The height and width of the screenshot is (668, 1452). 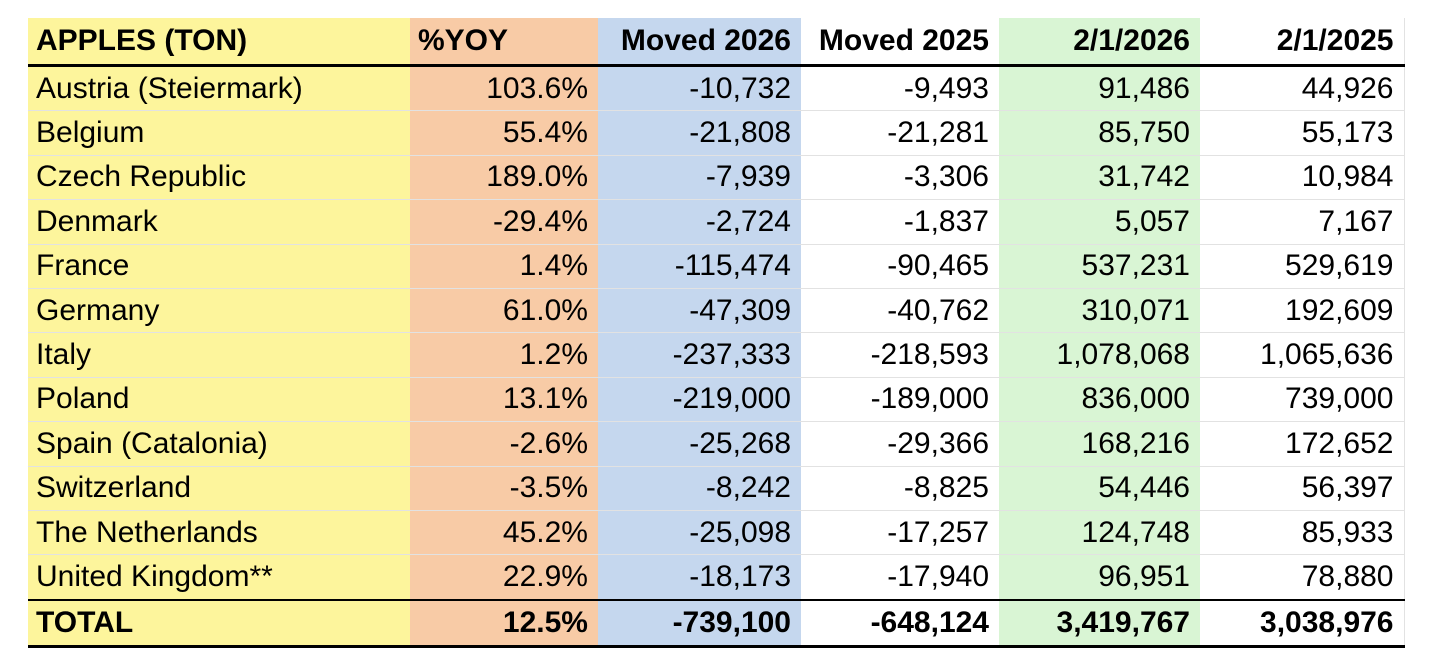 I want to click on cell-country: Czech Republic, so click(x=219, y=178).